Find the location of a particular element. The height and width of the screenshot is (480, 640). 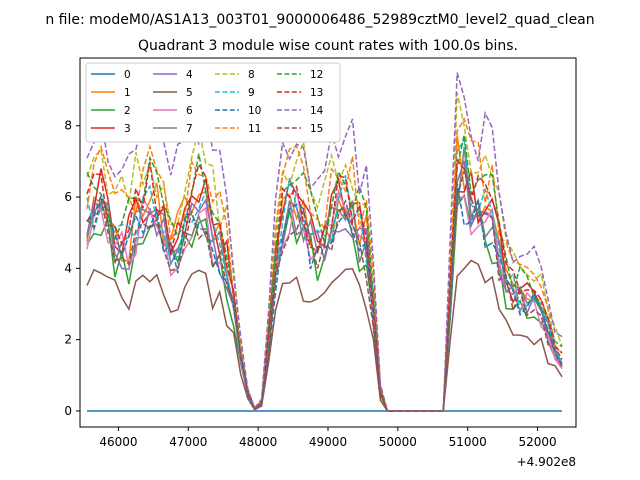

legend-label-10: 10 is located at coordinates (254, 111).